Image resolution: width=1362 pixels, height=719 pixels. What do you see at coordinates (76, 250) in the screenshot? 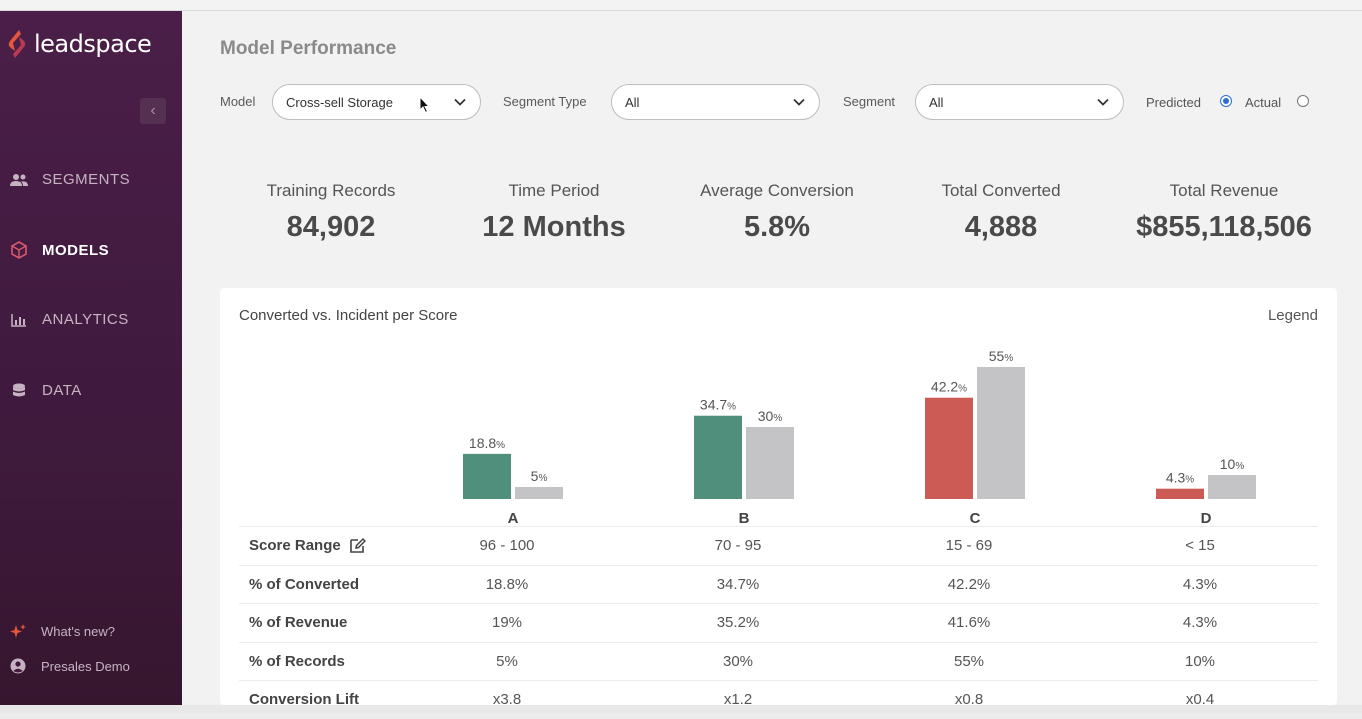
I see `sidebar-item-label: MODELS` at bounding box center [76, 250].